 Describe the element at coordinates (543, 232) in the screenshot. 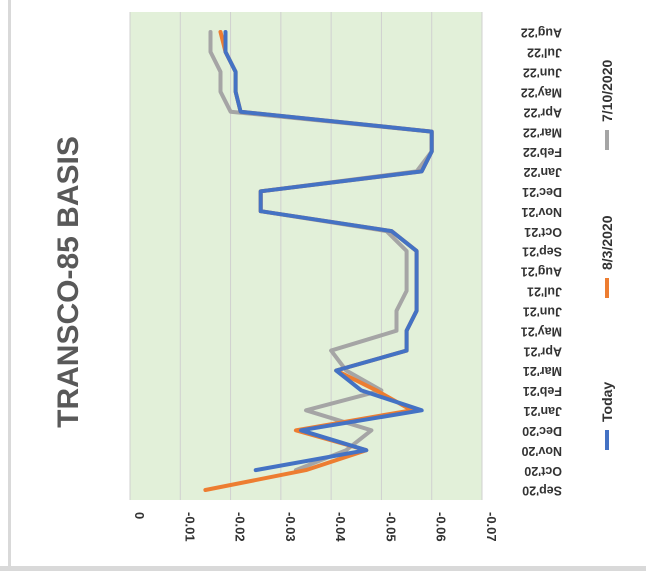

I see `category-tick-label: Oct'21` at that location.